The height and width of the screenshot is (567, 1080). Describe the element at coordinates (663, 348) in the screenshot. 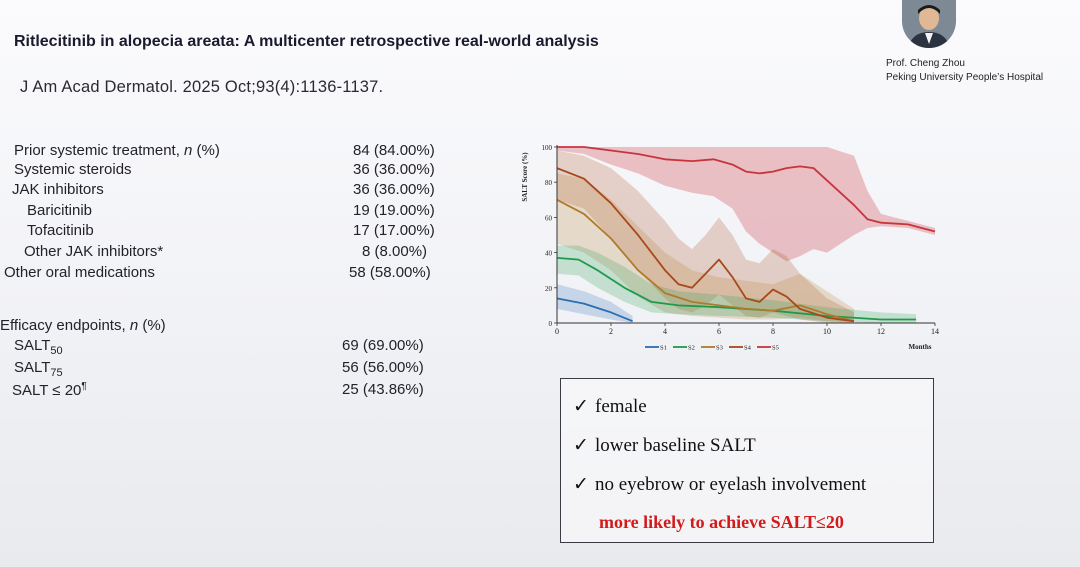

I see `legend-label-s1: S1` at that location.